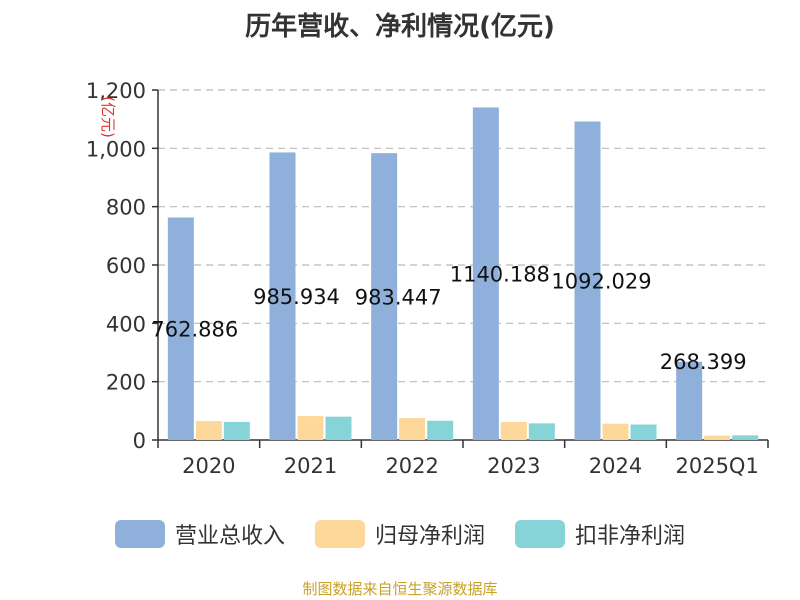  What do you see at coordinates (194, 330) in the screenshot?
I see `data-label: 762.886` at bounding box center [194, 330].